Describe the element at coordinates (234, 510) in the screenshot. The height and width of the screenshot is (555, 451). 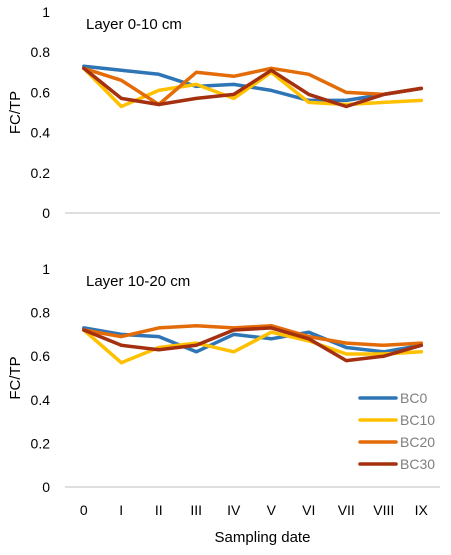
I see `x-tick-label: IV` at that location.